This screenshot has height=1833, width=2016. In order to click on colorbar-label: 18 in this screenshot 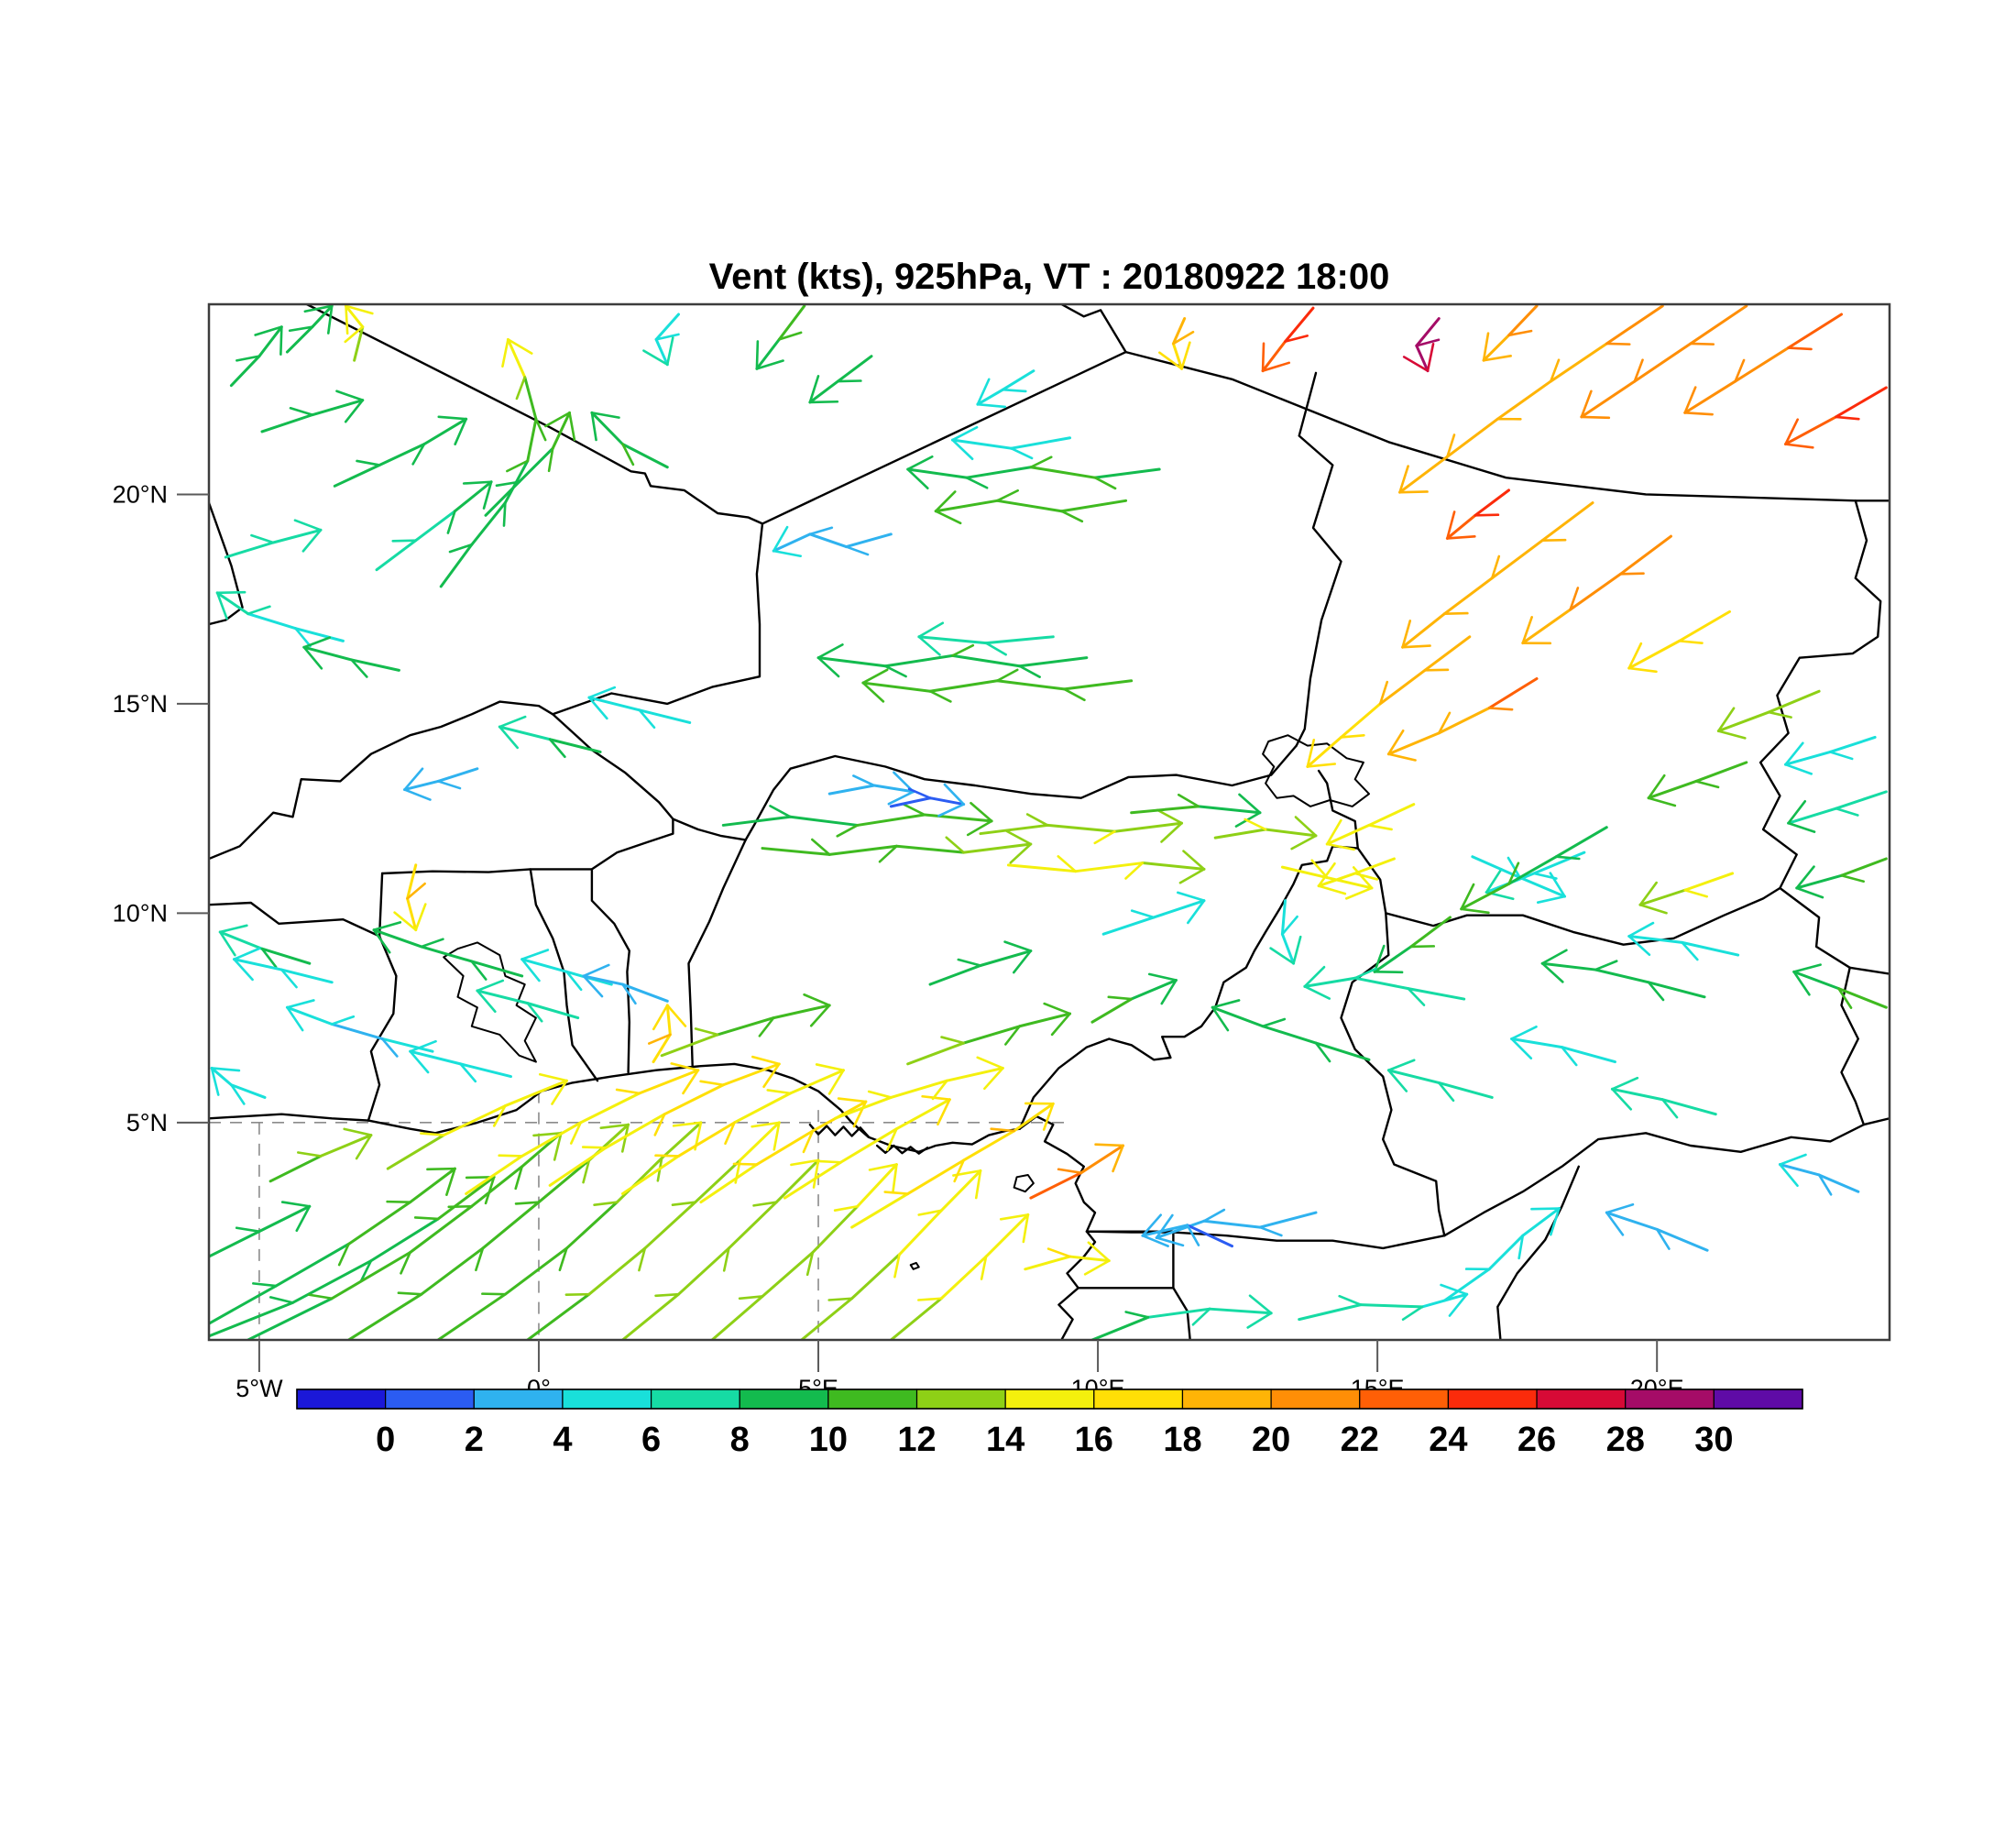, I will do `click(1182, 1440)`.